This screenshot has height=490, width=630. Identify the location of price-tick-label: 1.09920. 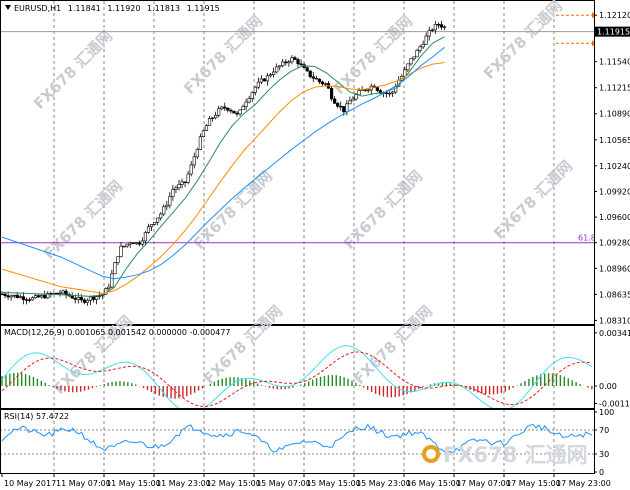
(614, 191).